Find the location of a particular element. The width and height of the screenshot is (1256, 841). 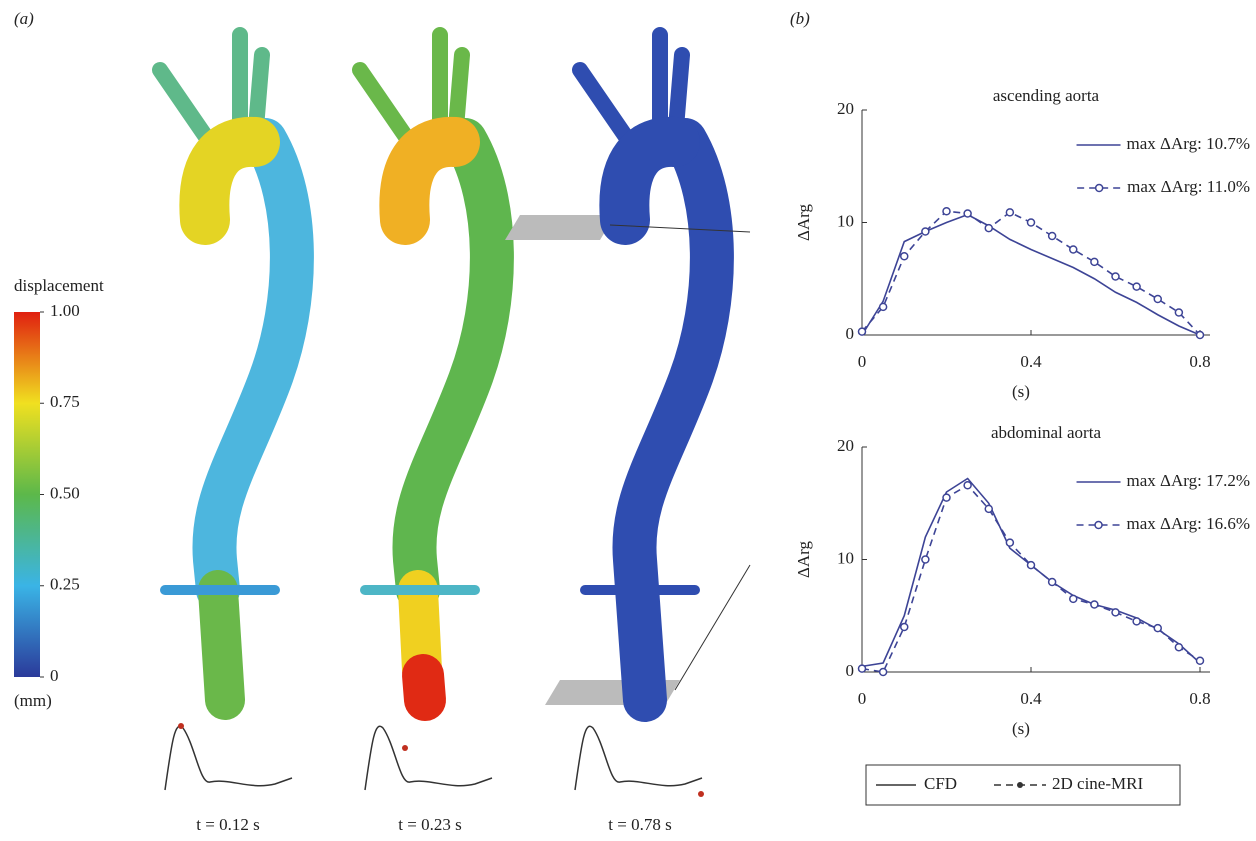

legend-label: CFD is located at coordinates (940, 783).